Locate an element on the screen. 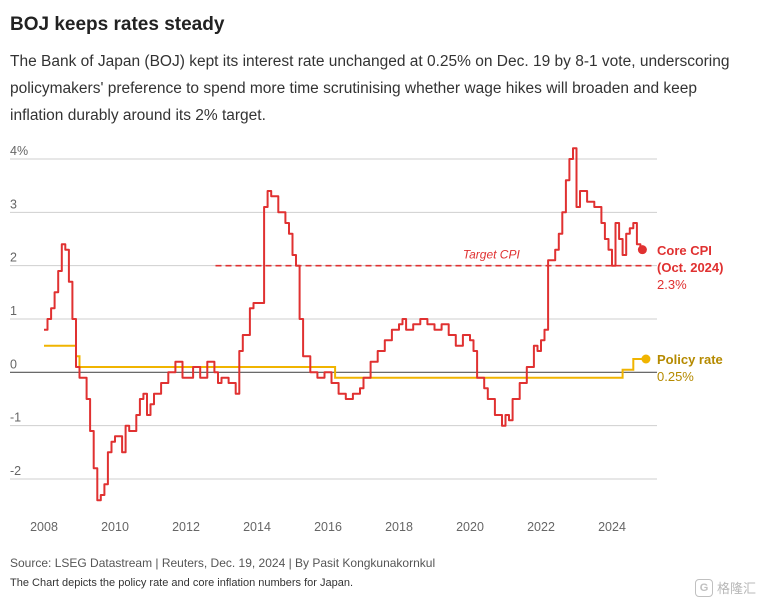  x-tick-label: 2014 is located at coordinates (257, 527).